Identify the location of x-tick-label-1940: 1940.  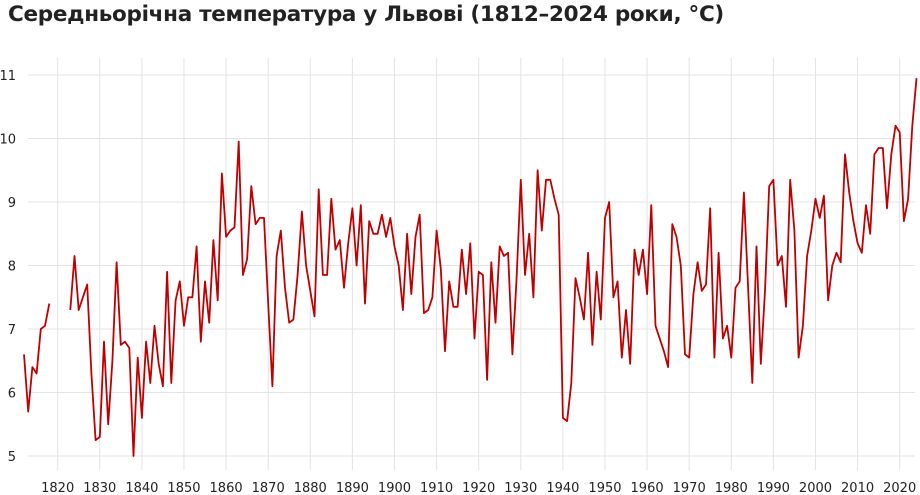
(562, 488).